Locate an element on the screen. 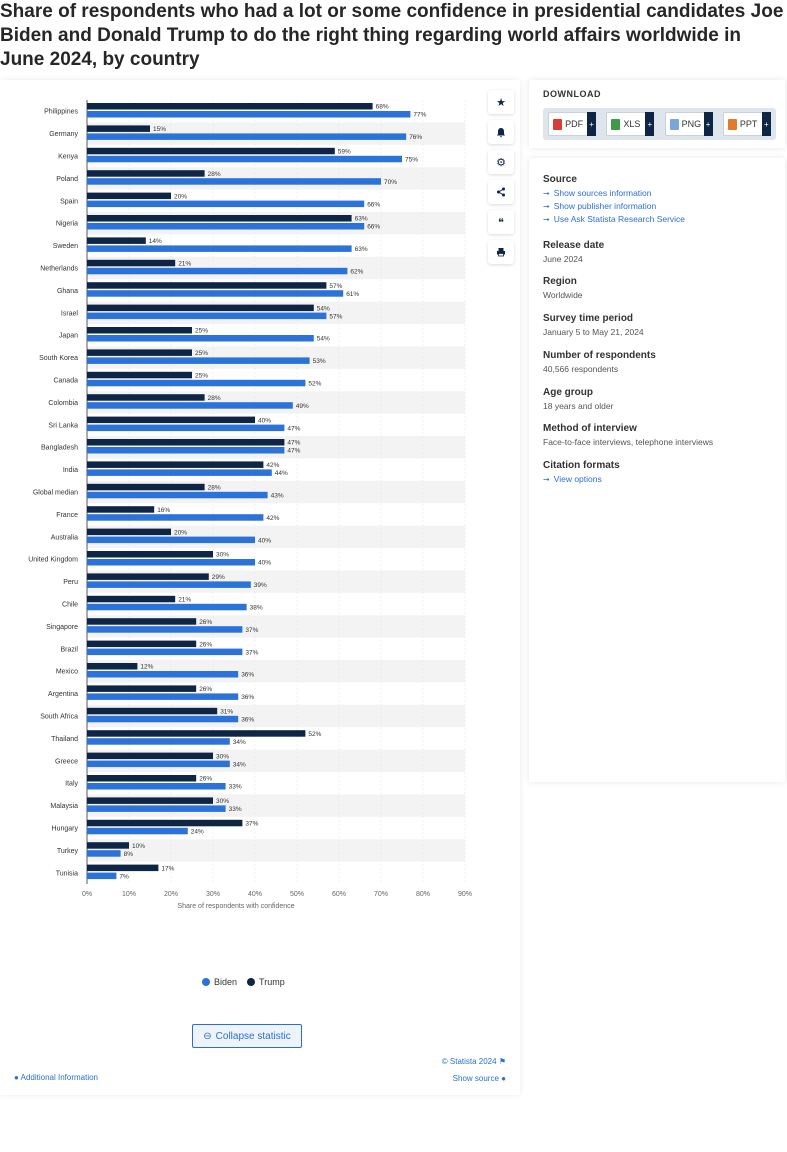 The height and width of the screenshot is (1152, 787). gear-icon: ⚙ is located at coordinates (501, 162).